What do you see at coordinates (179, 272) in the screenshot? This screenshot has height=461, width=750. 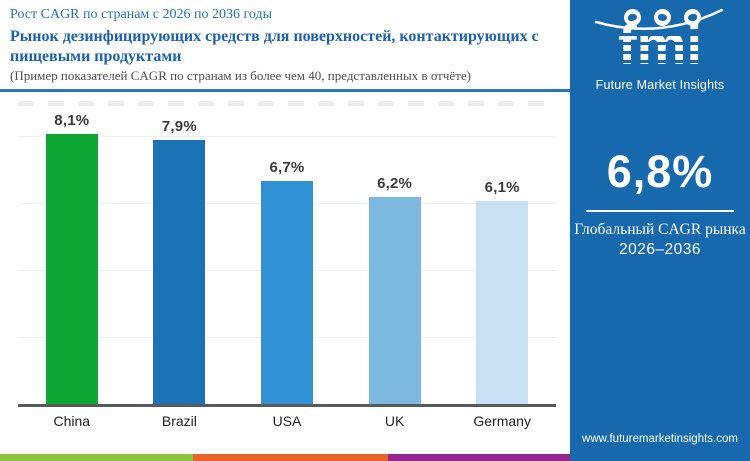 I see `bar-brazil` at bounding box center [179, 272].